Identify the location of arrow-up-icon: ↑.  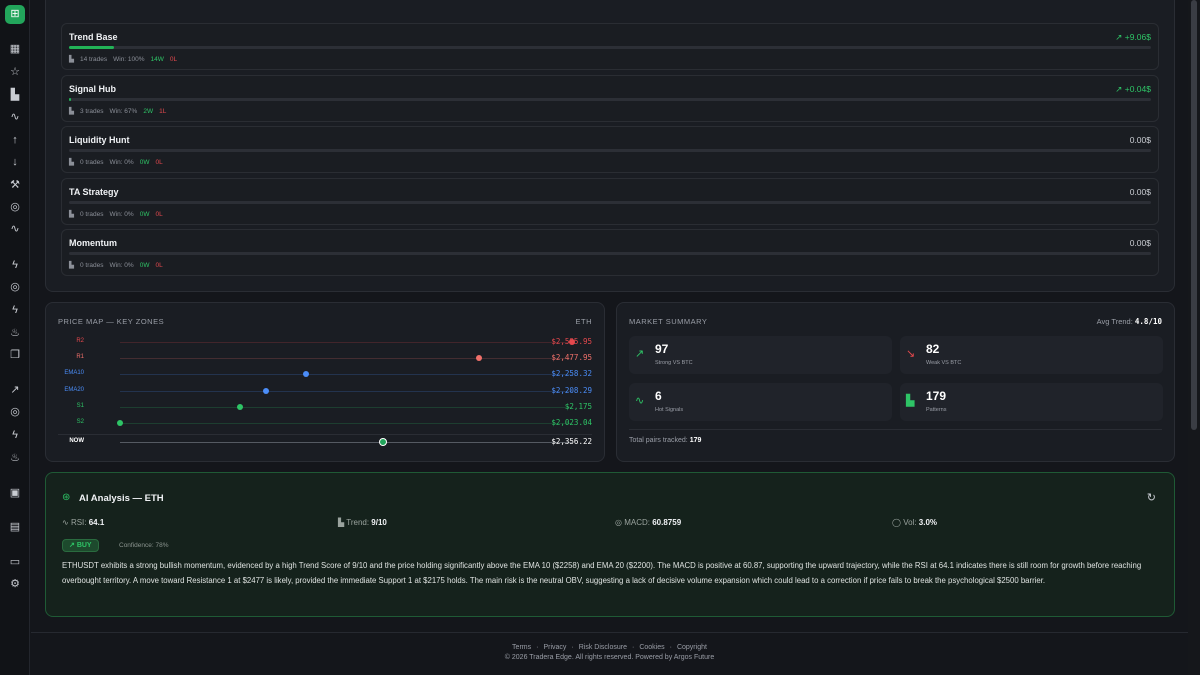
(15, 140).